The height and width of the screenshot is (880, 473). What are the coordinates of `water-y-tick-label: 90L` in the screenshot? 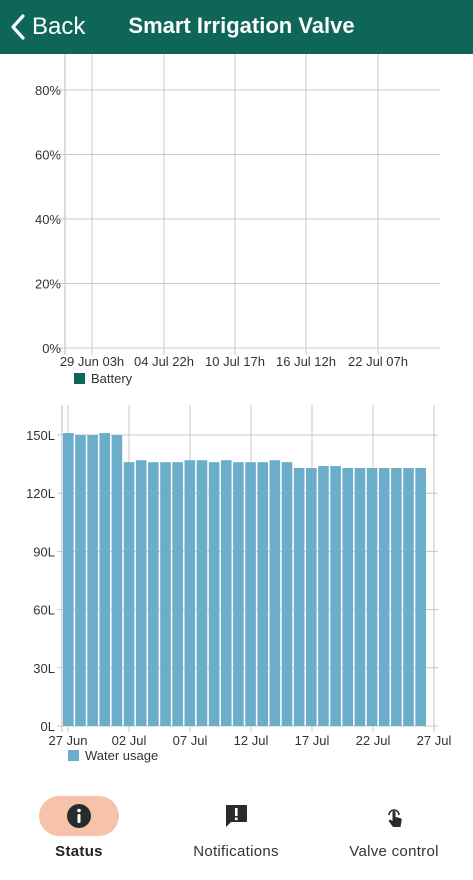 It's located at (44, 551).